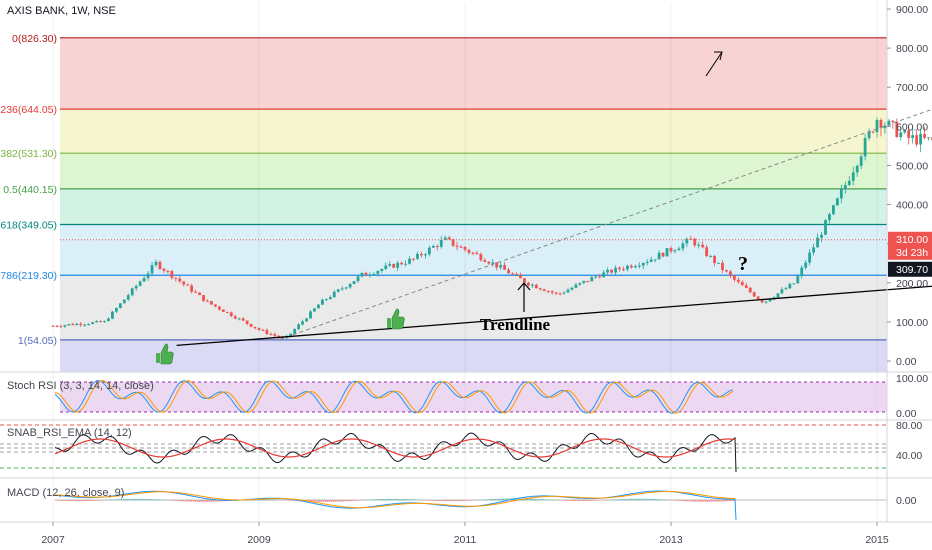 This screenshot has height=550, width=932. What do you see at coordinates (259, 540) in the screenshot?
I see `x-tick-label: 2009` at bounding box center [259, 540].